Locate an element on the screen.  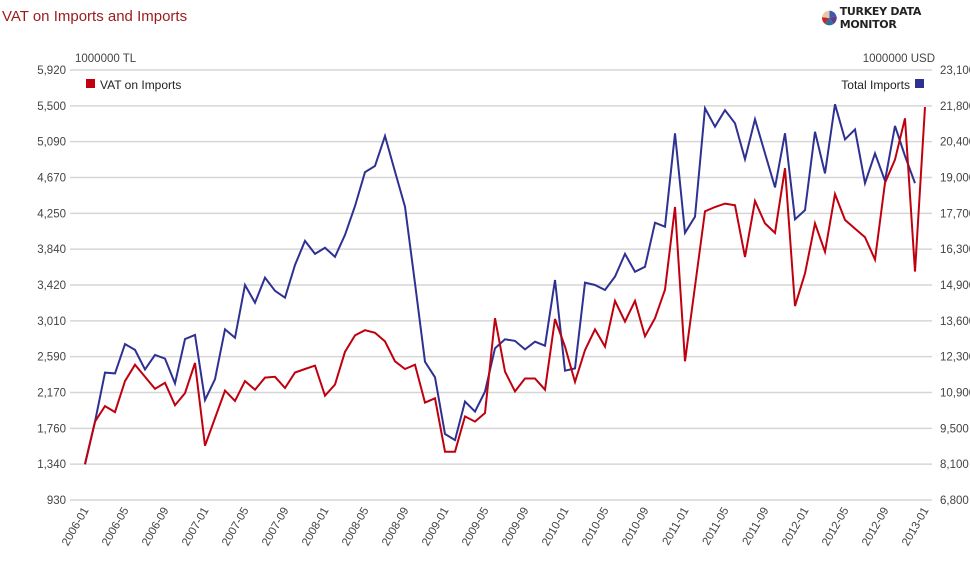
legend-imports: Total Imports is located at coordinates (882, 85).